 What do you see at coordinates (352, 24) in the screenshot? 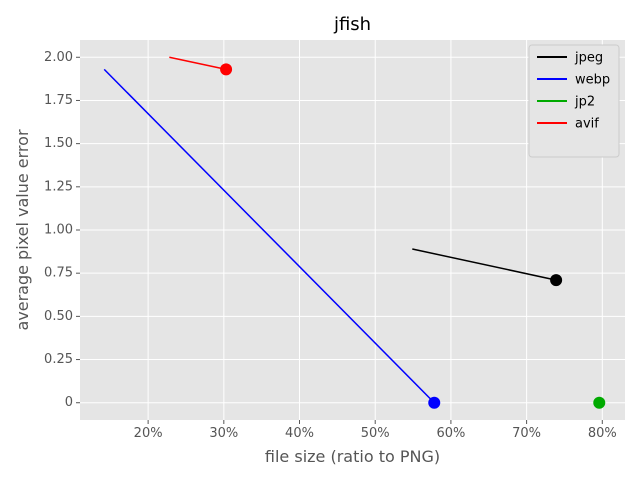
I see `chart-title: jfish` at bounding box center [352, 24].